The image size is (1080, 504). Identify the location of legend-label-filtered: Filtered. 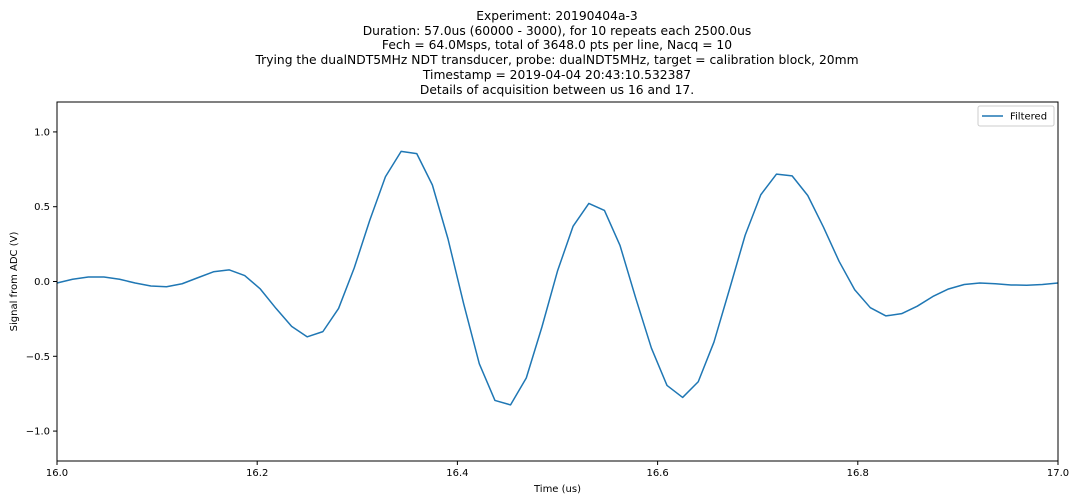
(1028, 117).